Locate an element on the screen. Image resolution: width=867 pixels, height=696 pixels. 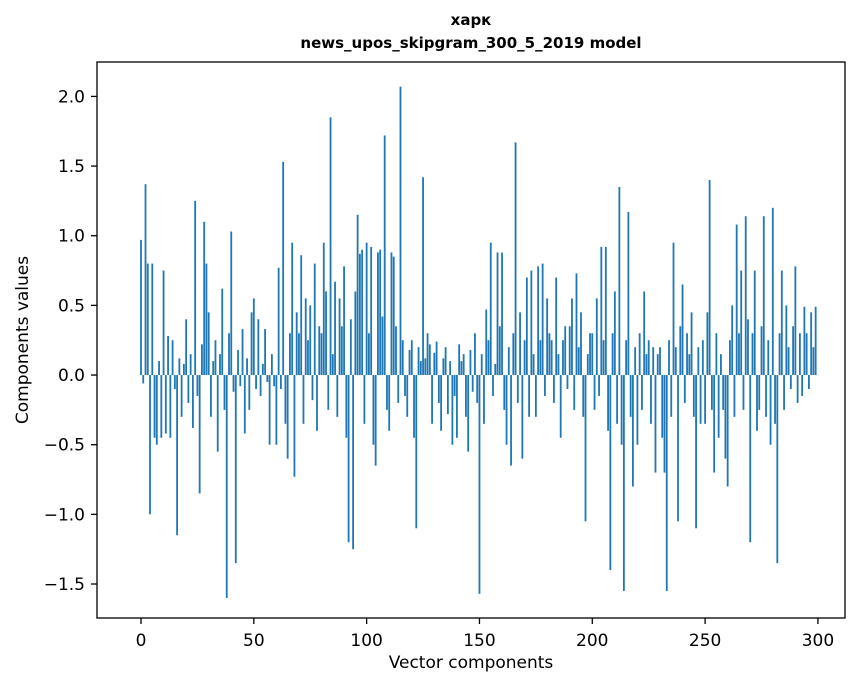
y-tick-label: 0.0 is located at coordinates (71, 376).